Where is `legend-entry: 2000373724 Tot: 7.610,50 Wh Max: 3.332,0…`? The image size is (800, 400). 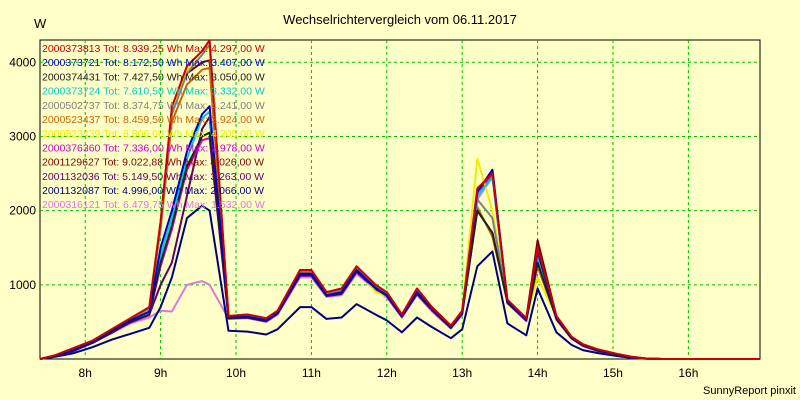 legend-entry: 2000373724 Tot: 7.610,50 Wh Max: 3.332,0… is located at coordinates (153, 92).